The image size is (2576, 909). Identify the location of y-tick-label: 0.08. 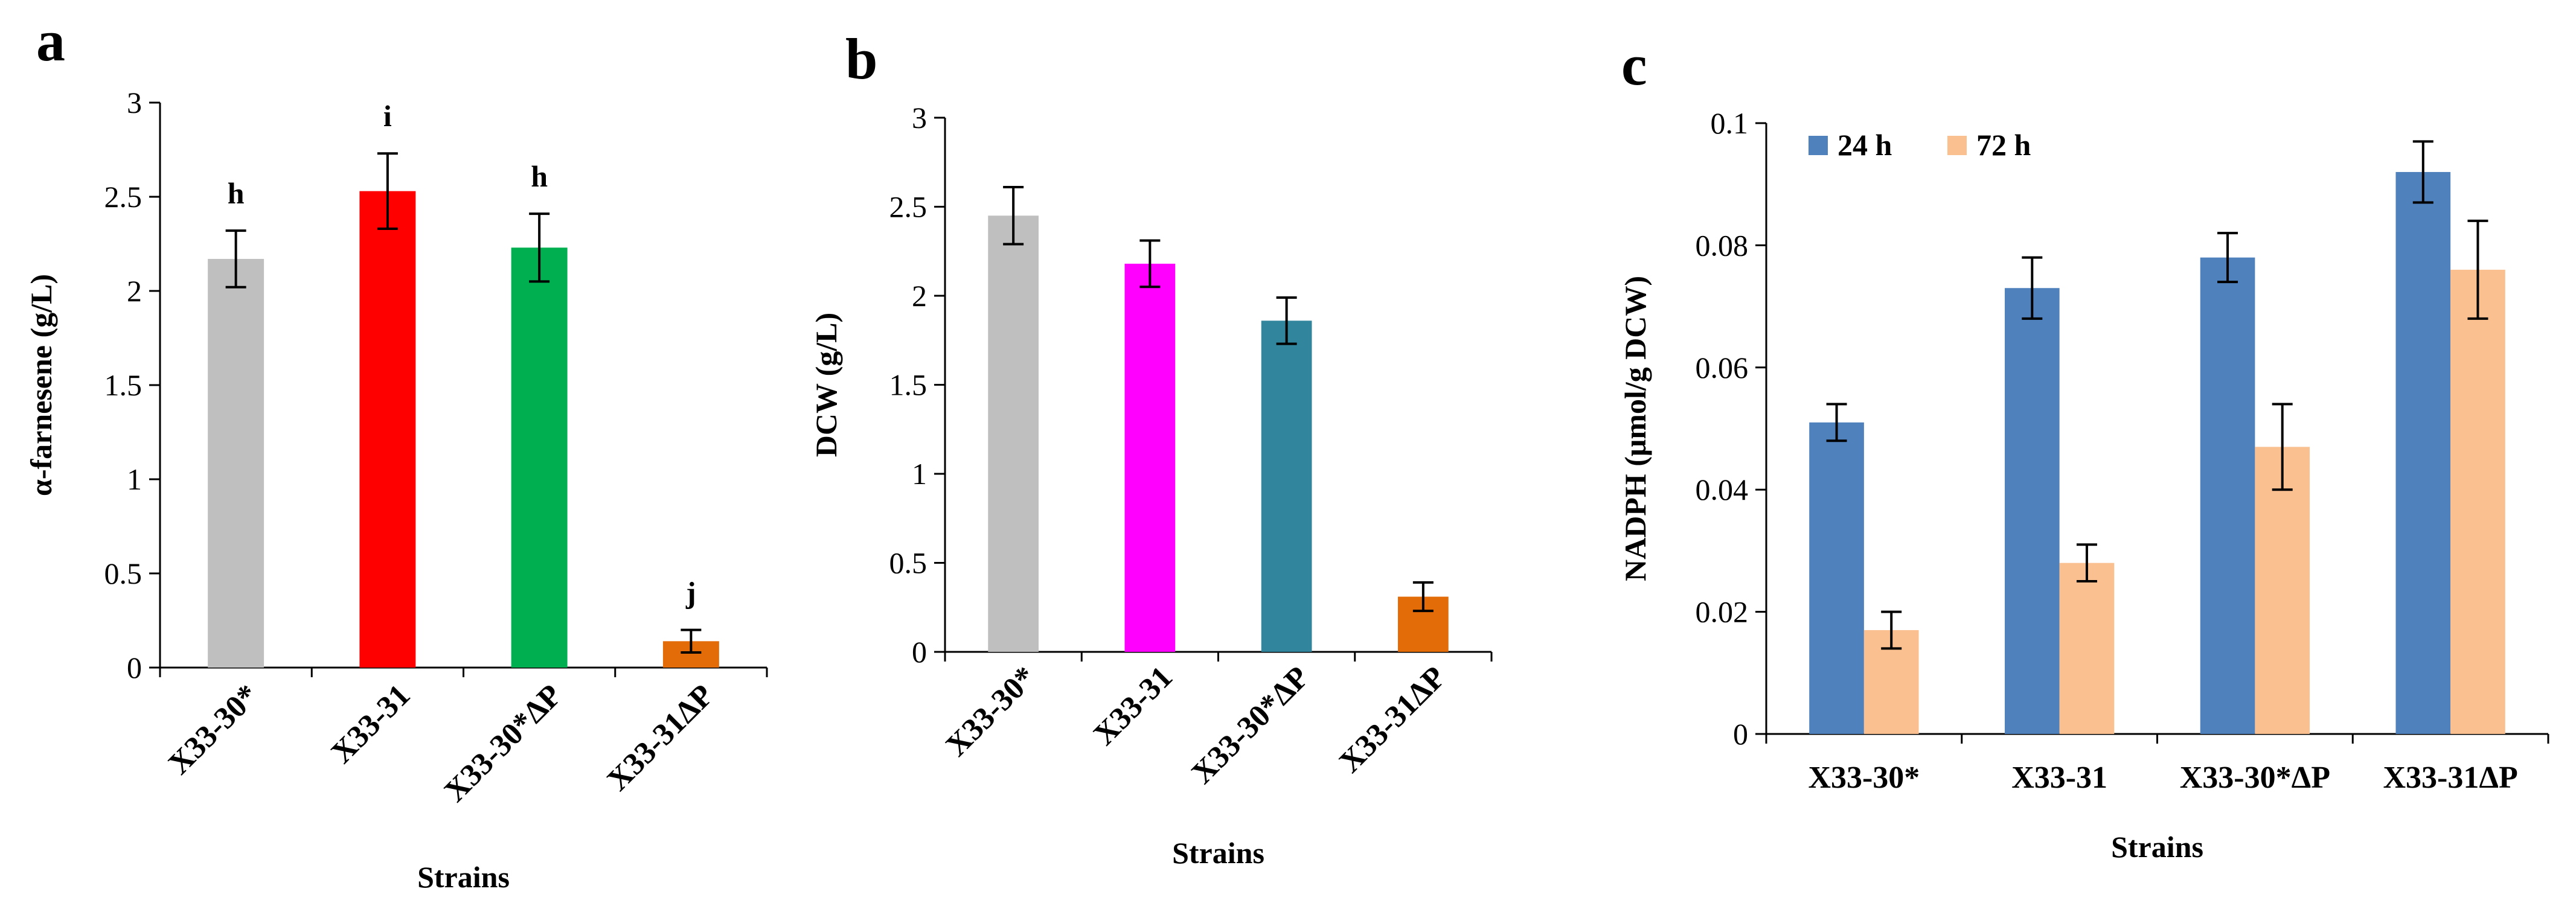
(1722, 245).